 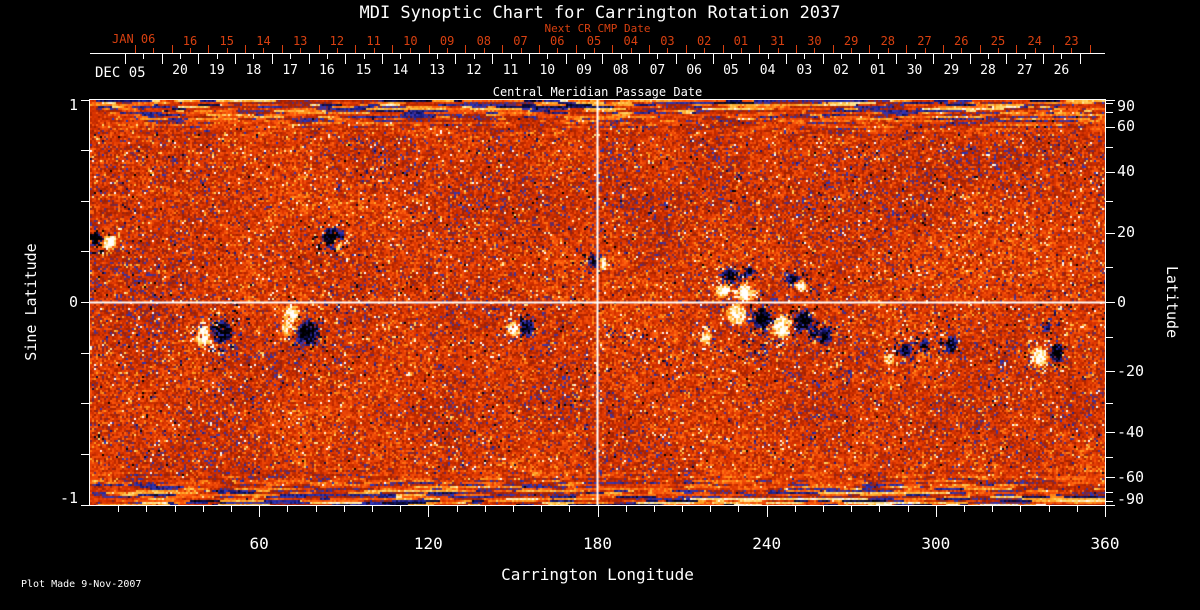 What do you see at coordinates (1131, 370) in the screenshot?
I see `right-axis-tick-label: -20` at bounding box center [1131, 370].